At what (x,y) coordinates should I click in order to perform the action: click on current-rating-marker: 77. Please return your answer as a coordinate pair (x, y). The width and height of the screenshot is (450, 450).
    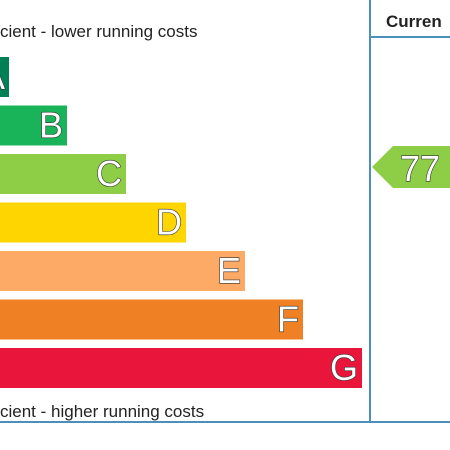
    Looking at the image, I should click on (411, 168).